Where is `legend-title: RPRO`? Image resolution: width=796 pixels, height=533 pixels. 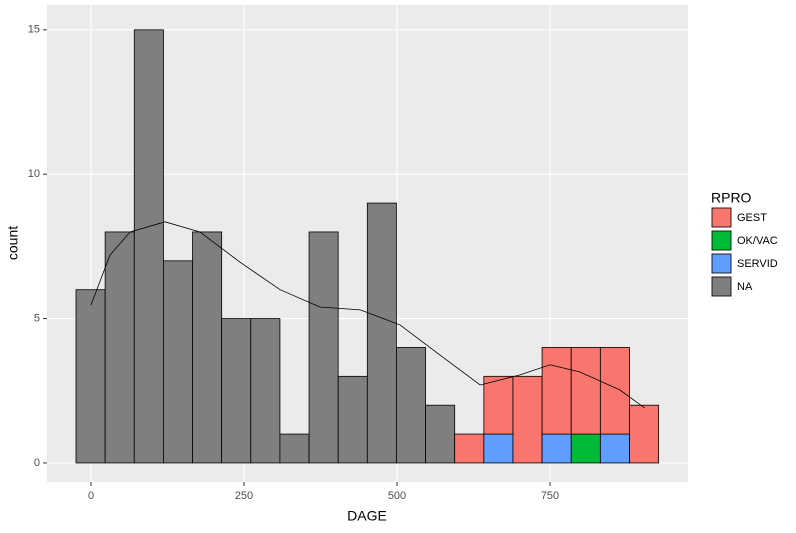 legend-title: RPRO is located at coordinates (731, 198).